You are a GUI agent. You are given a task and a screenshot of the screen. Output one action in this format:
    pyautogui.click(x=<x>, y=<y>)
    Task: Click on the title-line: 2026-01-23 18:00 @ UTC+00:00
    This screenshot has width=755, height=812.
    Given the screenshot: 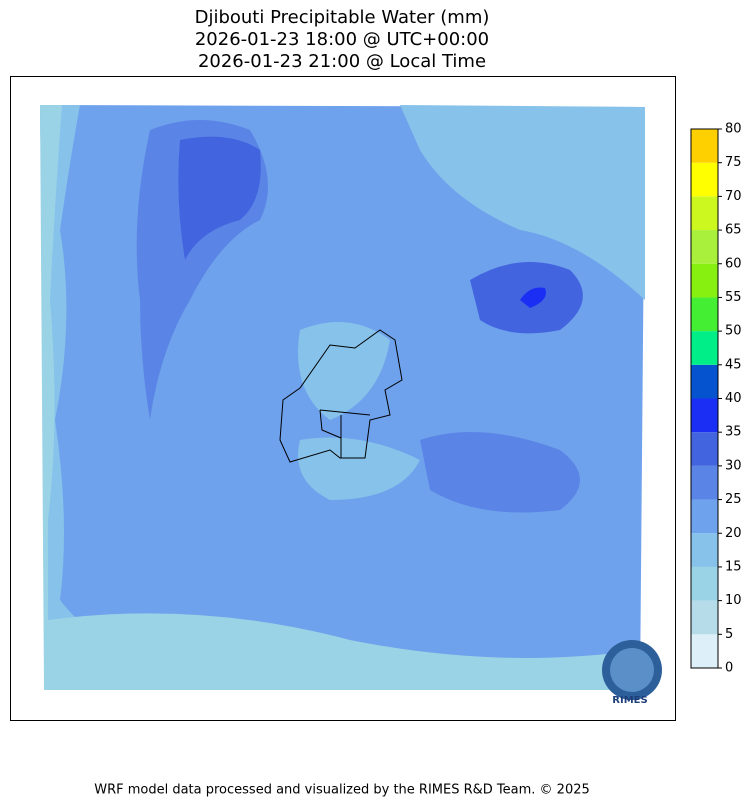 What is the action you would take?
    pyautogui.click(x=342, y=39)
    